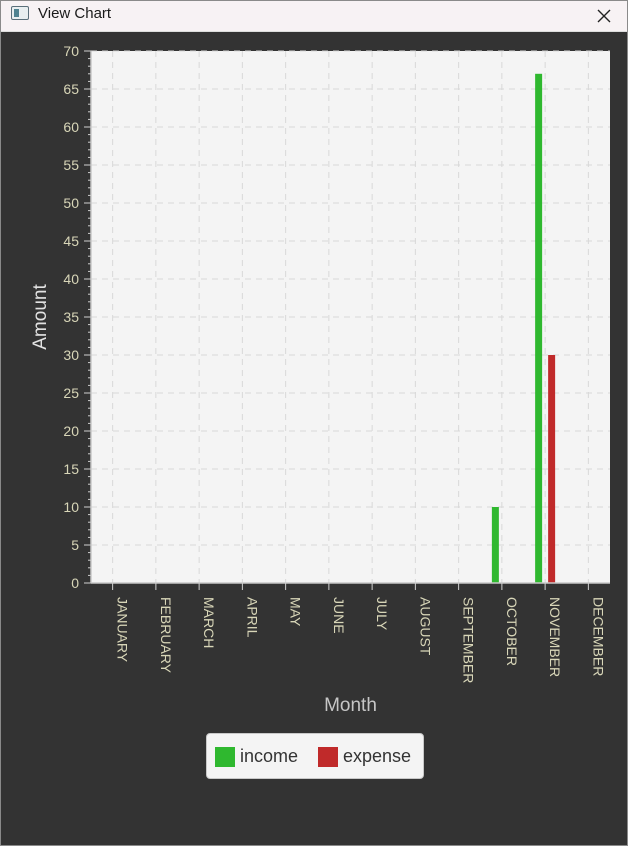  What do you see at coordinates (71, 51) in the screenshot?
I see `y-tick-label: 70` at bounding box center [71, 51].